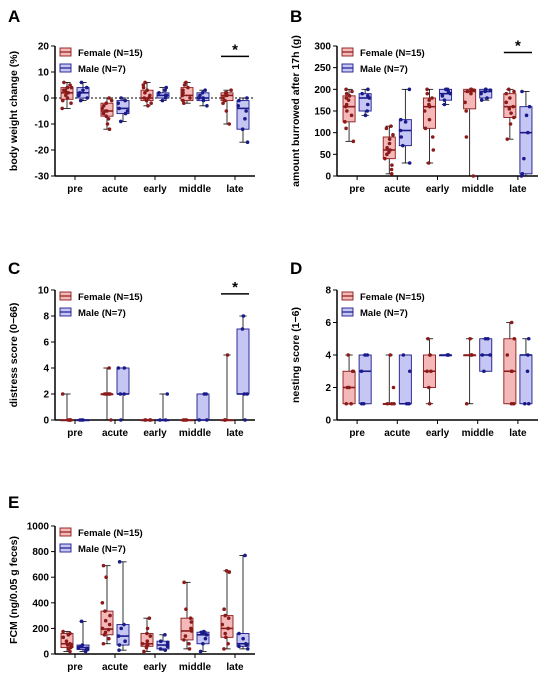 This screenshot has height=680, width=550. I want to click on y-tick-label: 400, so click(40, 603).